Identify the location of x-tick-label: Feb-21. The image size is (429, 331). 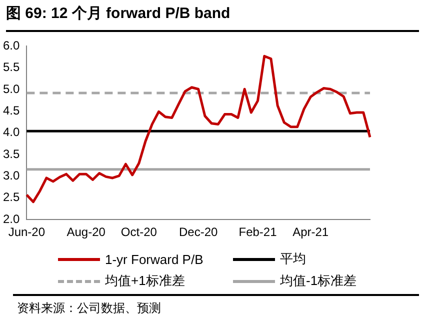
(258, 232).